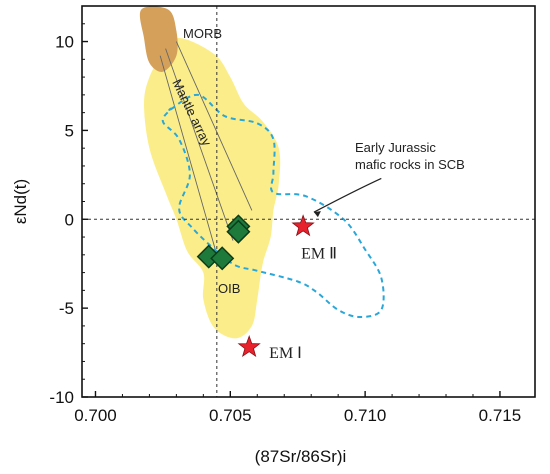 The height and width of the screenshot is (474, 550). I want to click on scb-annotation-line2: mafic rocks in SCB, so click(410, 164).